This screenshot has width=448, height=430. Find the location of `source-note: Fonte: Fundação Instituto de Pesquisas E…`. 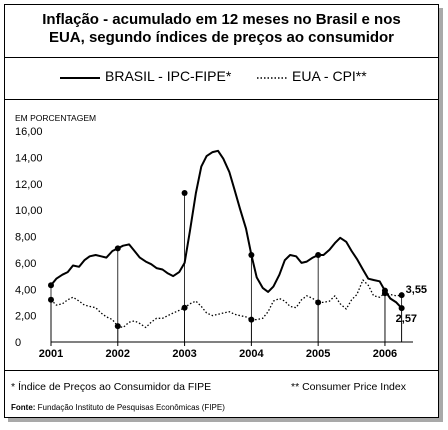

source-note: Fonte: Fundação Instituto de Pesquisas E… is located at coordinates (118, 407).